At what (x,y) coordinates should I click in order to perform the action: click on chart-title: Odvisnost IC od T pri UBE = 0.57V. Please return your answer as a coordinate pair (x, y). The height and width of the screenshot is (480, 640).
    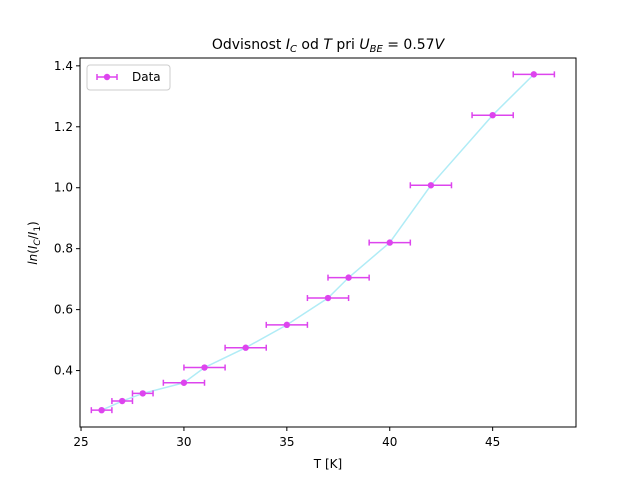
    Looking at the image, I should click on (329, 46).